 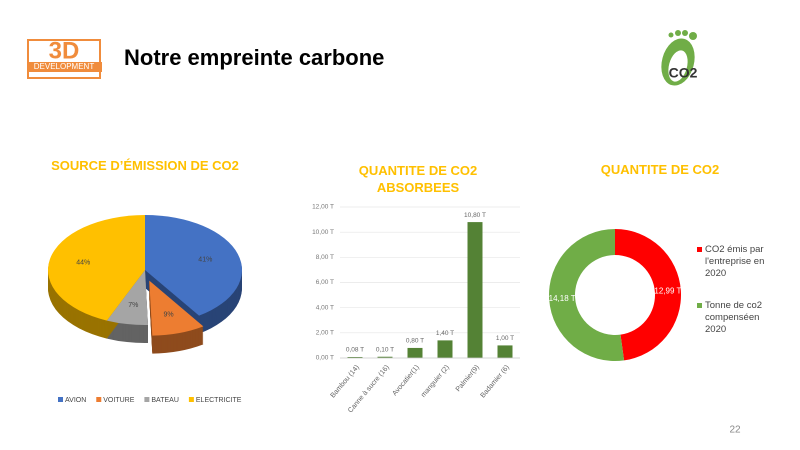 What do you see at coordinates (660, 169) in the screenshot?
I see `chart-title: QUANTITE DE CO2` at bounding box center [660, 169].